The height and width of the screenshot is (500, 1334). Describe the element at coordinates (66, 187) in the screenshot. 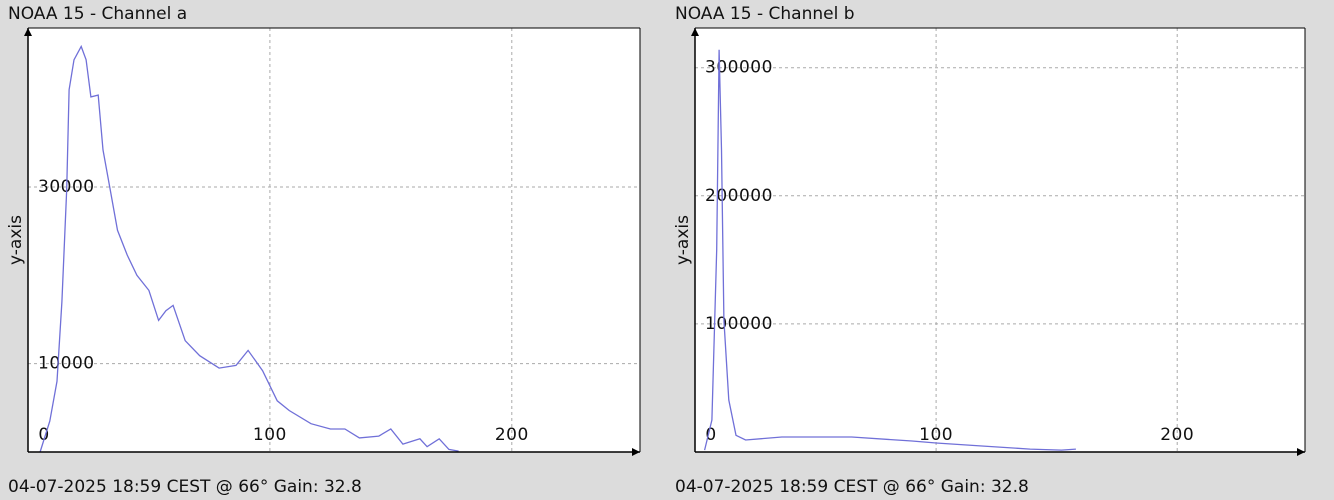

I see `y-tick-label: 30000` at that location.